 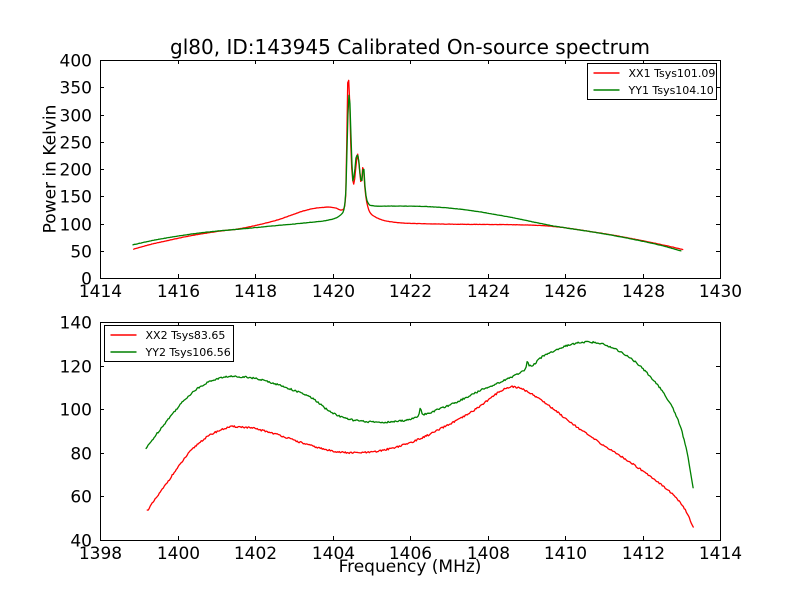 What do you see at coordinates (76, 171) in the screenshot?
I see `y-tick-label-top: 200` at bounding box center [76, 171].